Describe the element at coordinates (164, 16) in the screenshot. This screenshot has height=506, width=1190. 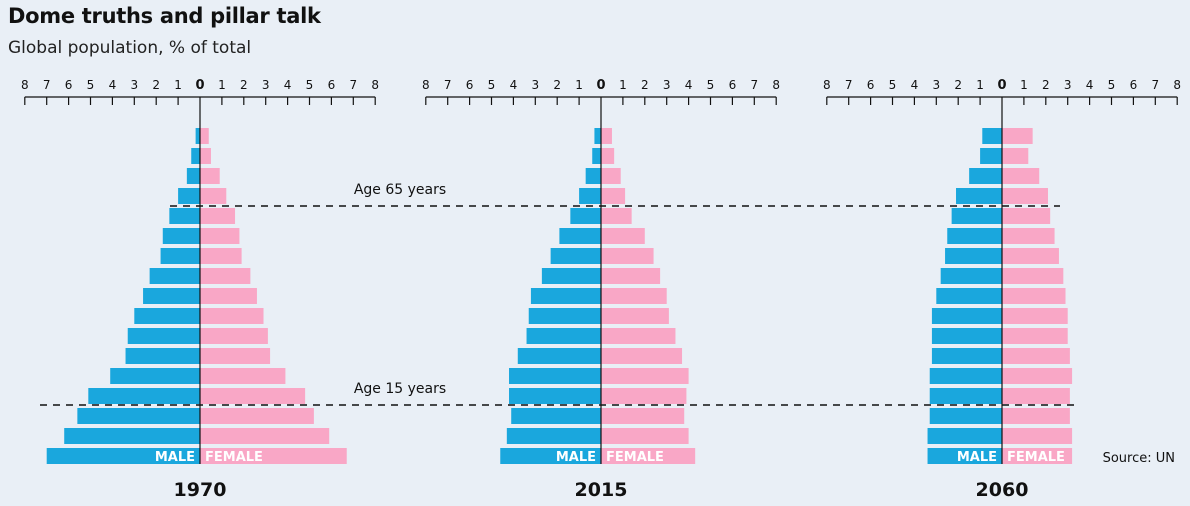
I see `chart-title: Dome truths and pillar talk` at that location.